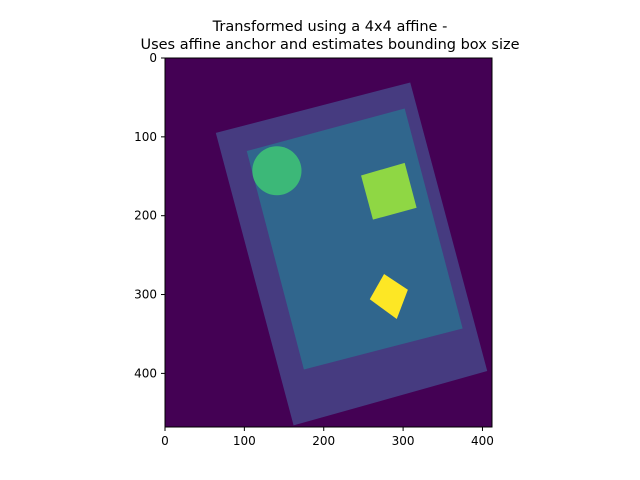 Image resolution: width=640 pixels, height=480 pixels. Describe the element at coordinates (330, 27) in the screenshot. I see `chart-title-line-1: Transformed using a 4x4 affine -` at that location.